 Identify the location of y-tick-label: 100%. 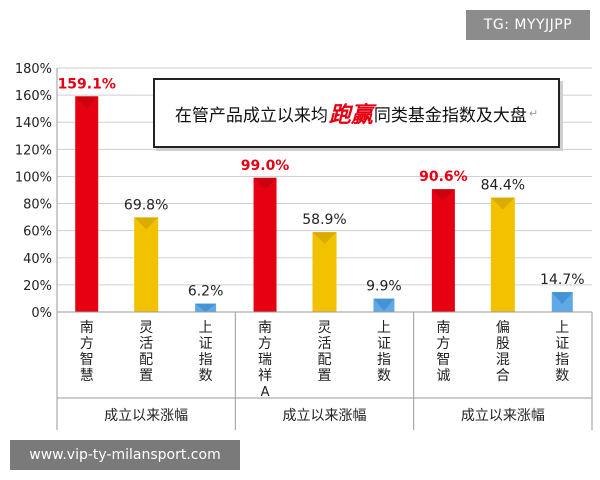
(33, 177).